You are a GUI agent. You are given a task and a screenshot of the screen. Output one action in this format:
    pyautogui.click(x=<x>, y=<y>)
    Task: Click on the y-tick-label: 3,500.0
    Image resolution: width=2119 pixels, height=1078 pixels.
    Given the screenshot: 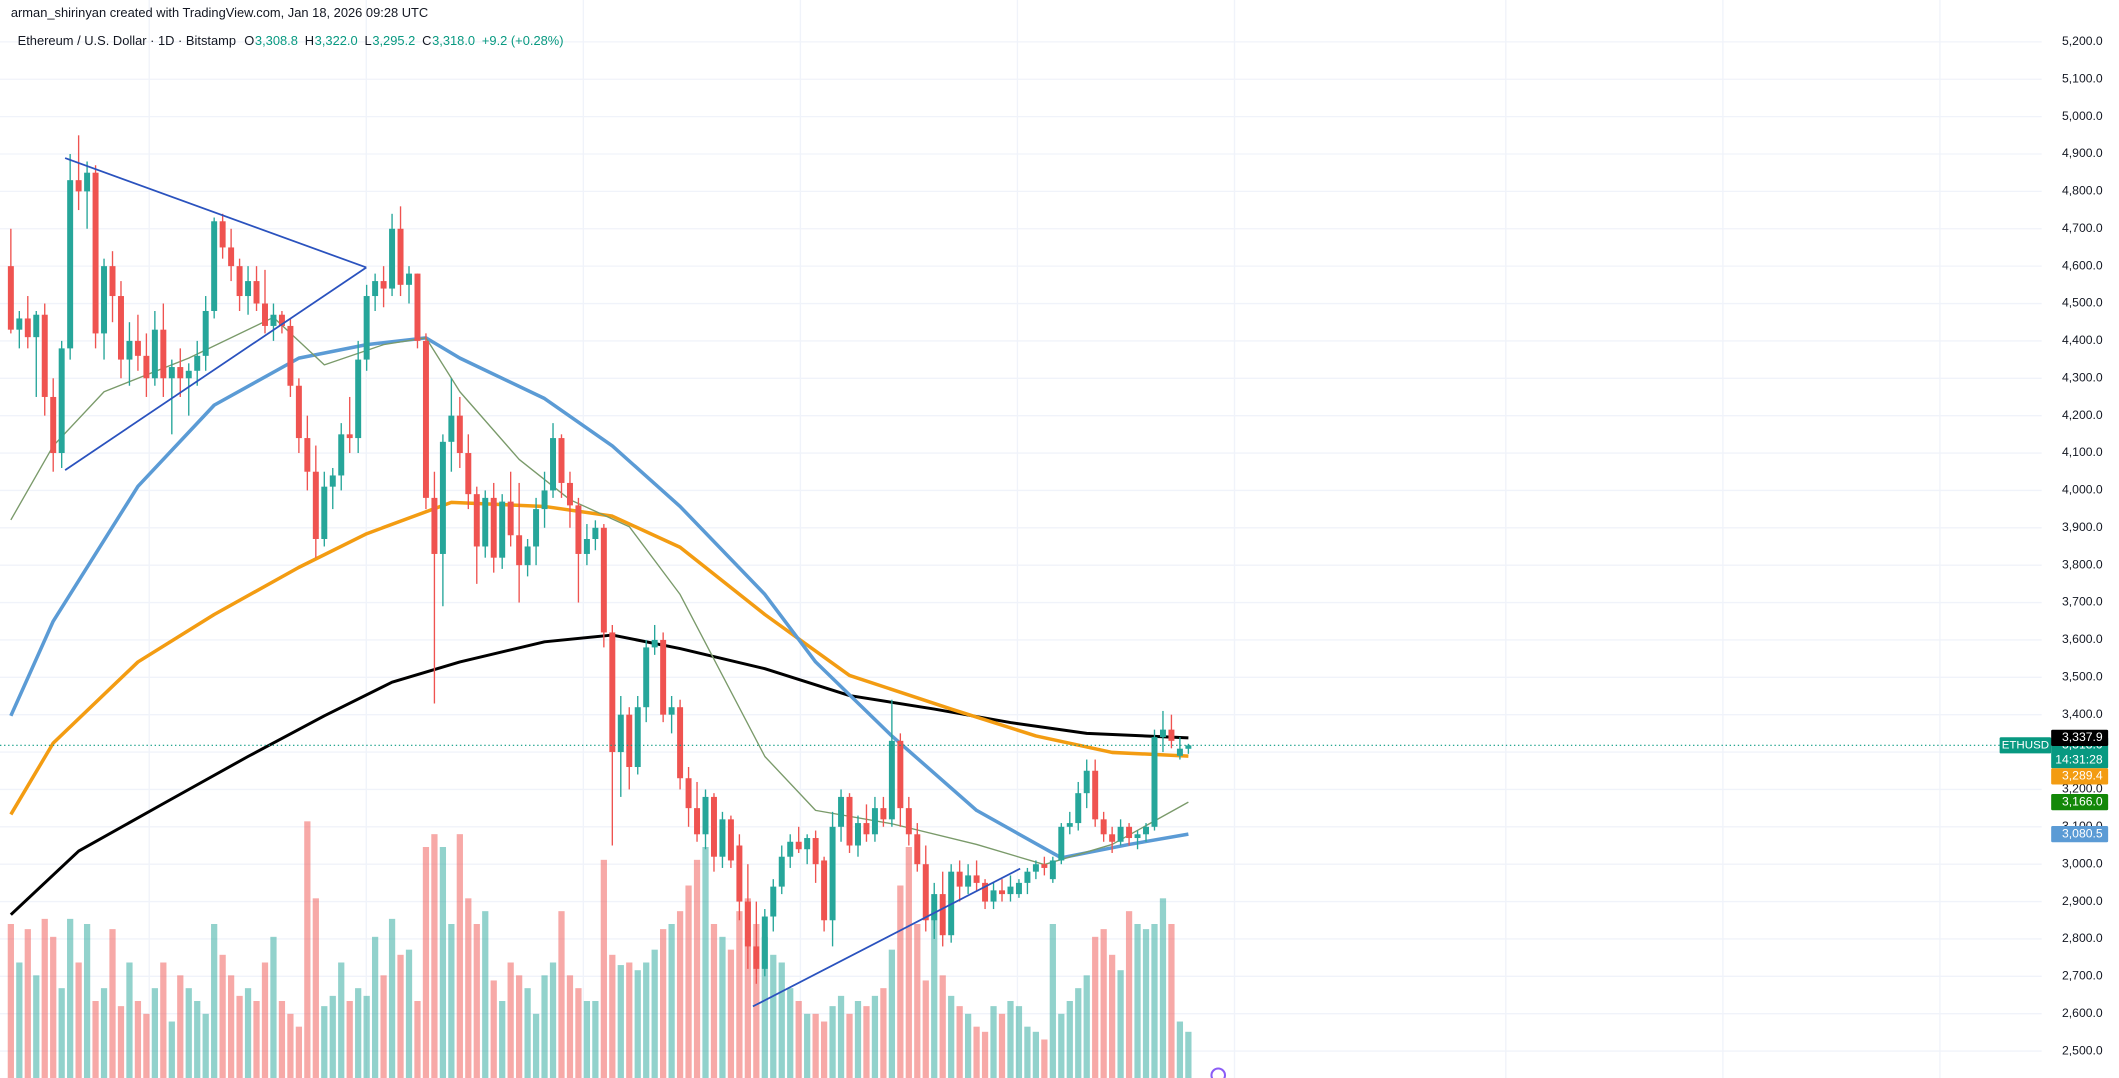 What is the action you would take?
    pyautogui.click(x=2082, y=677)
    